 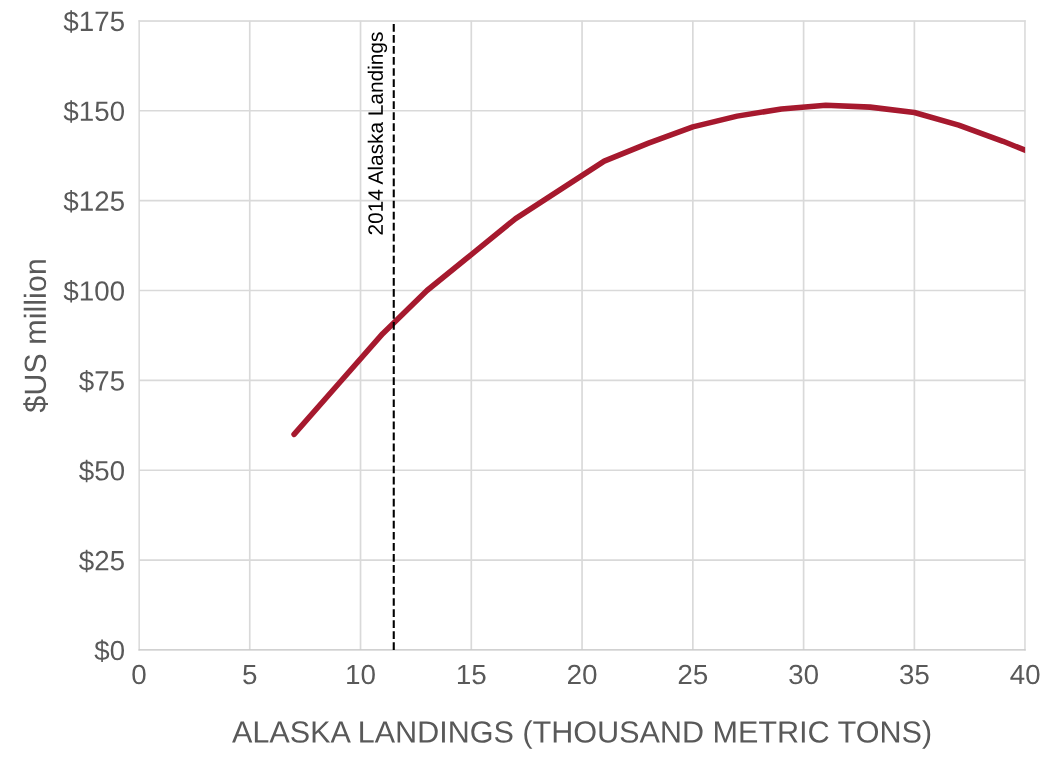 I want to click on x-tick-label: 15, so click(x=471, y=674).